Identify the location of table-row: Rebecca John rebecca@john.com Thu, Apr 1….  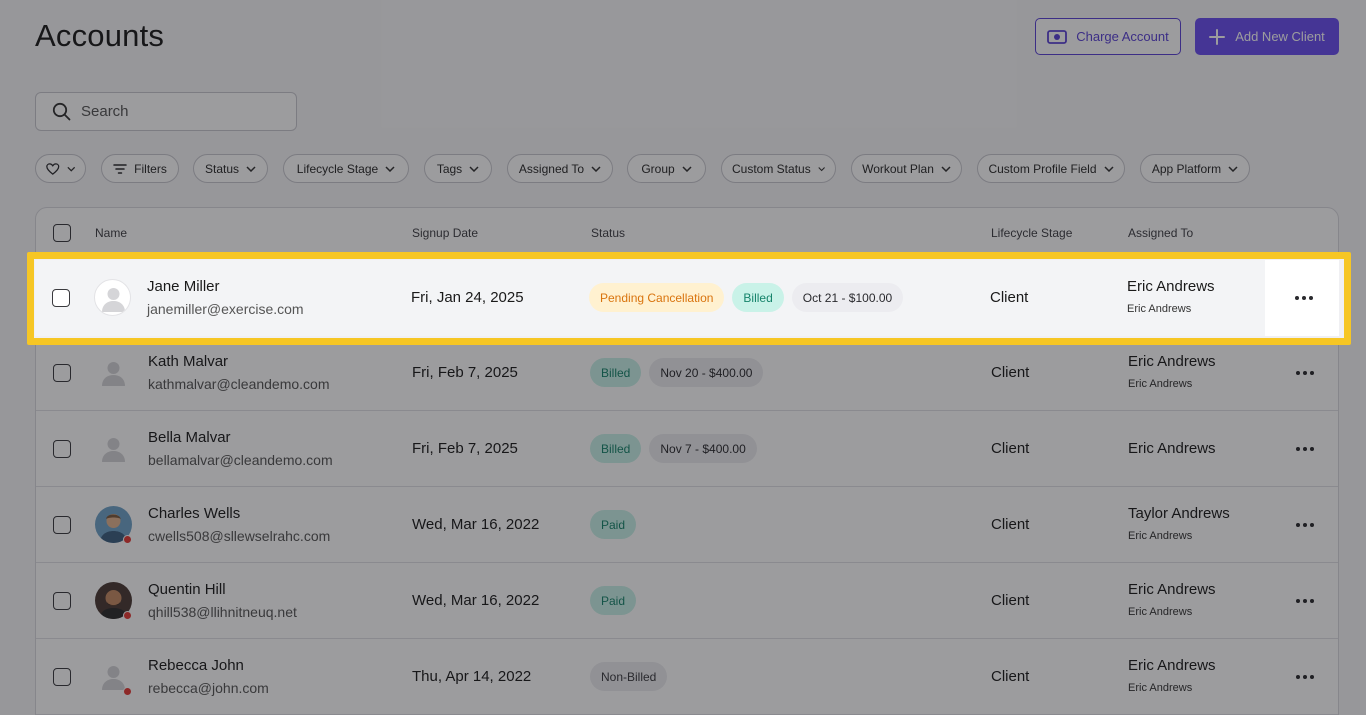
(687, 677).